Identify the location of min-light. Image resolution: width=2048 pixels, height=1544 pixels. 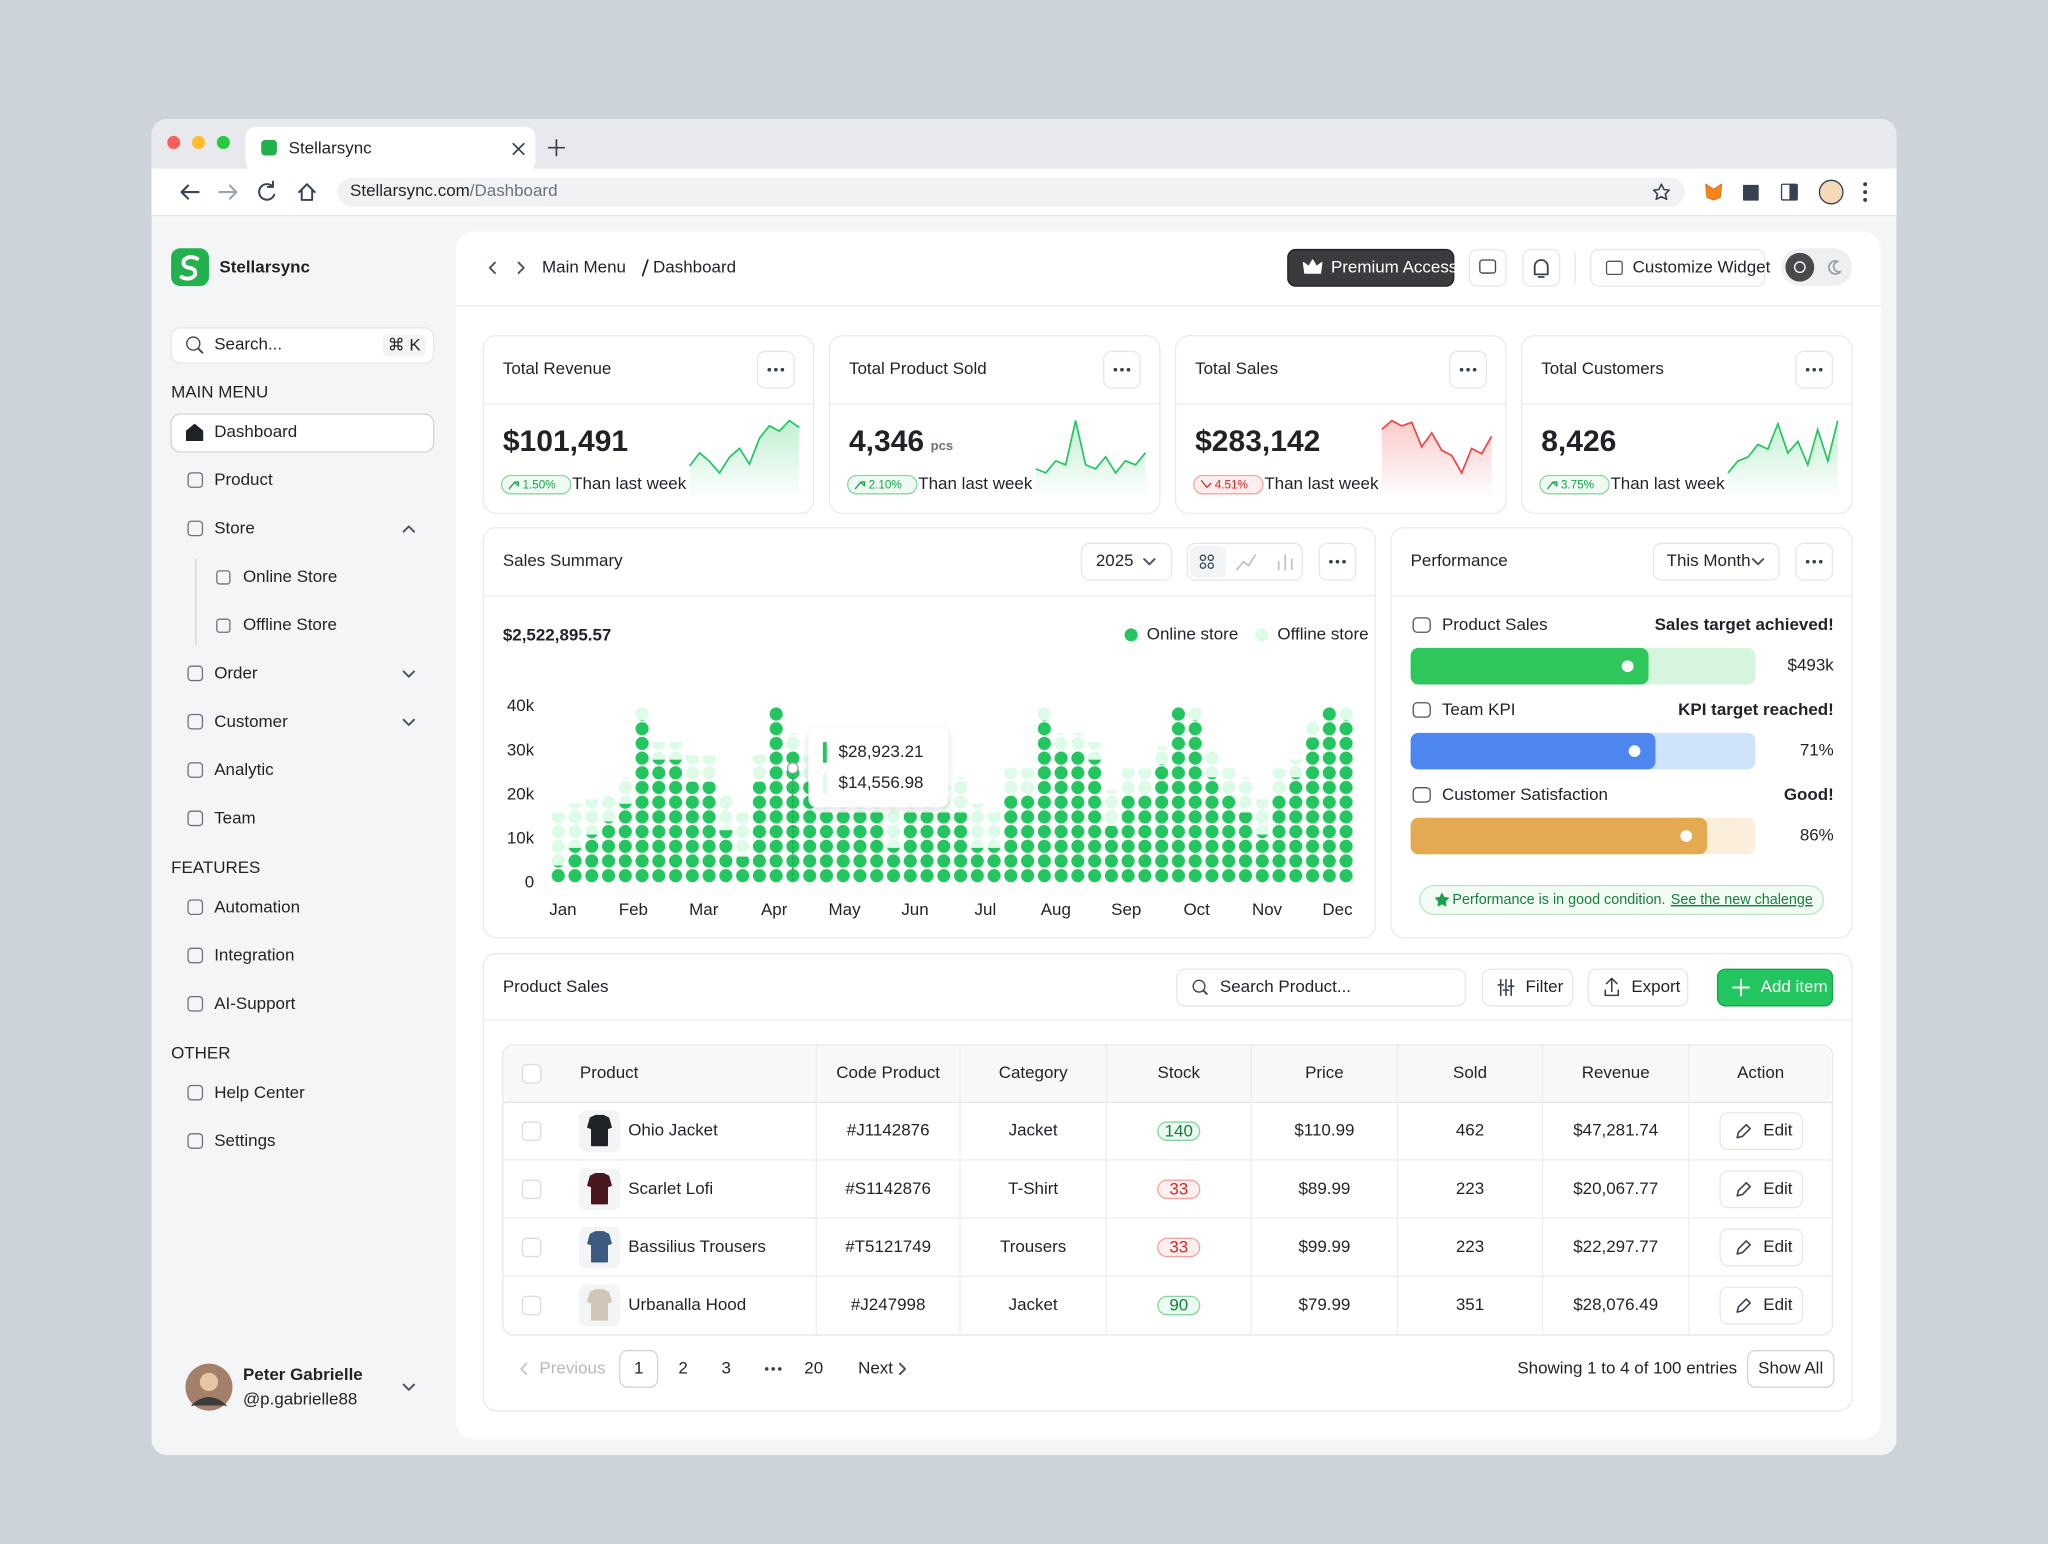
(199, 142).